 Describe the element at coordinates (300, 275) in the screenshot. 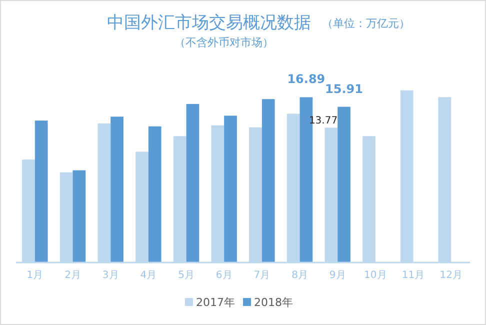

I see `x-tick-label: 8月` at that location.